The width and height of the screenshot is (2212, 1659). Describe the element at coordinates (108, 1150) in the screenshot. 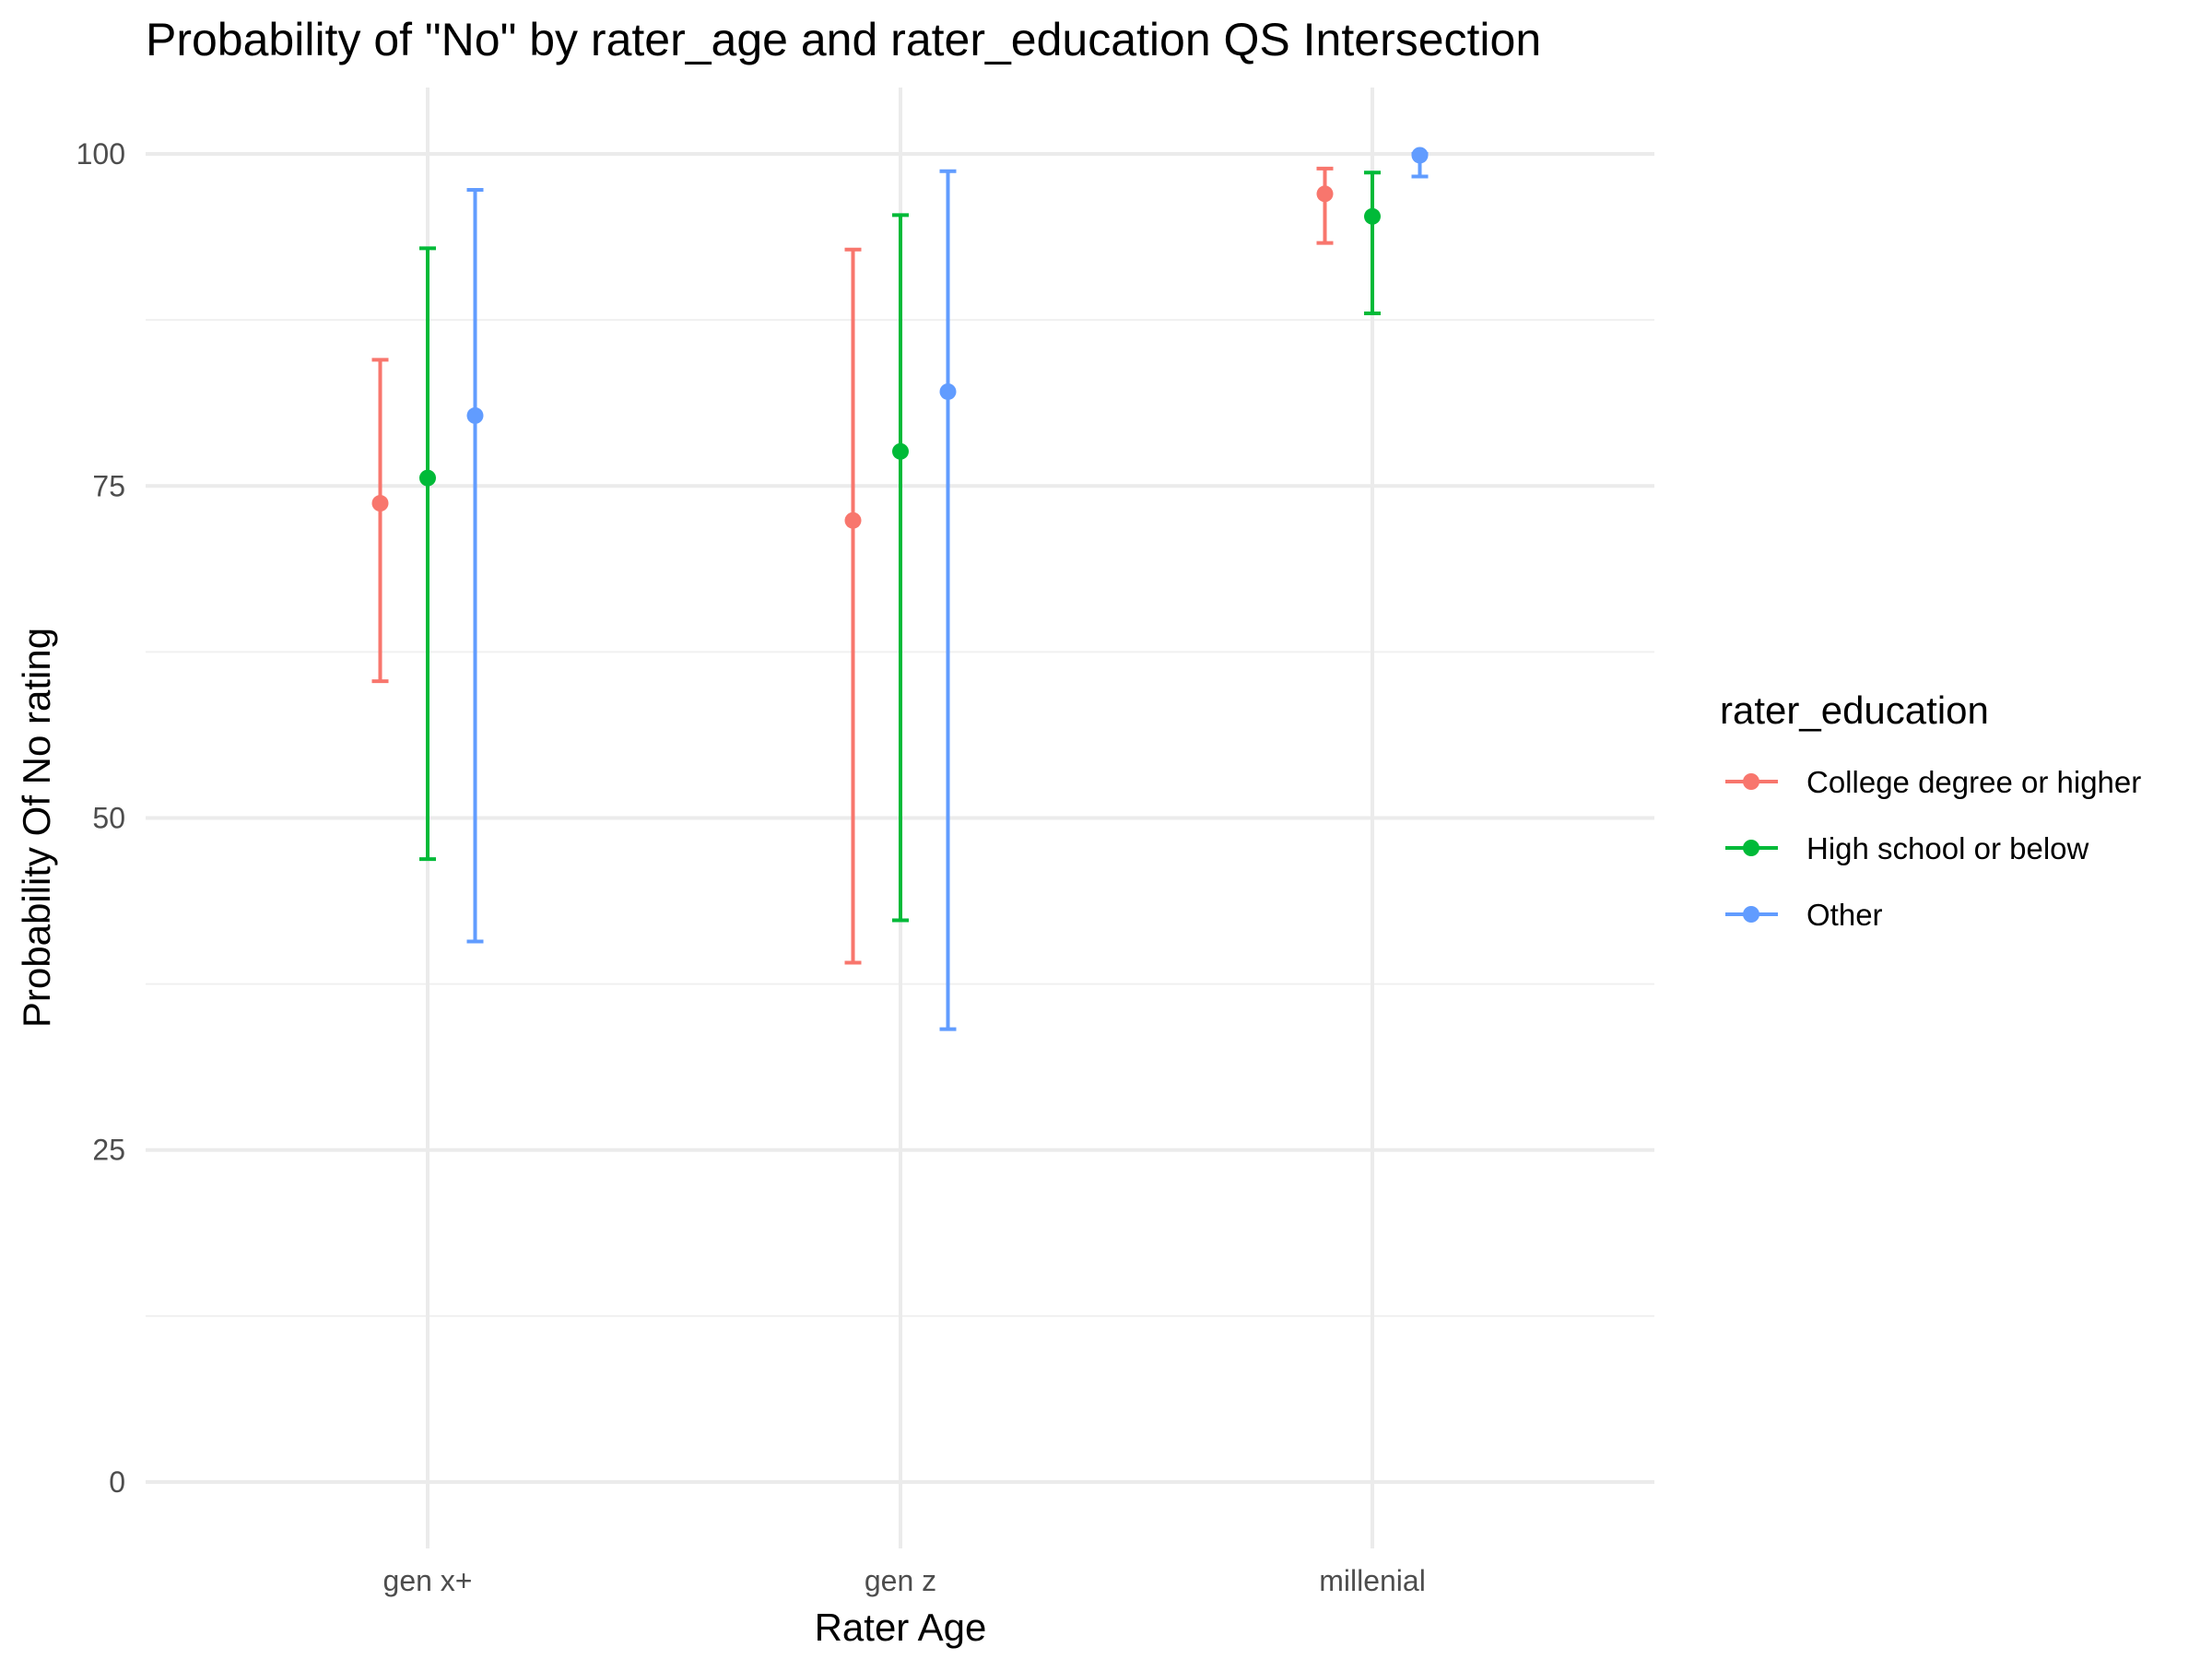

I see `y-tick-label-1: 25` at that location.